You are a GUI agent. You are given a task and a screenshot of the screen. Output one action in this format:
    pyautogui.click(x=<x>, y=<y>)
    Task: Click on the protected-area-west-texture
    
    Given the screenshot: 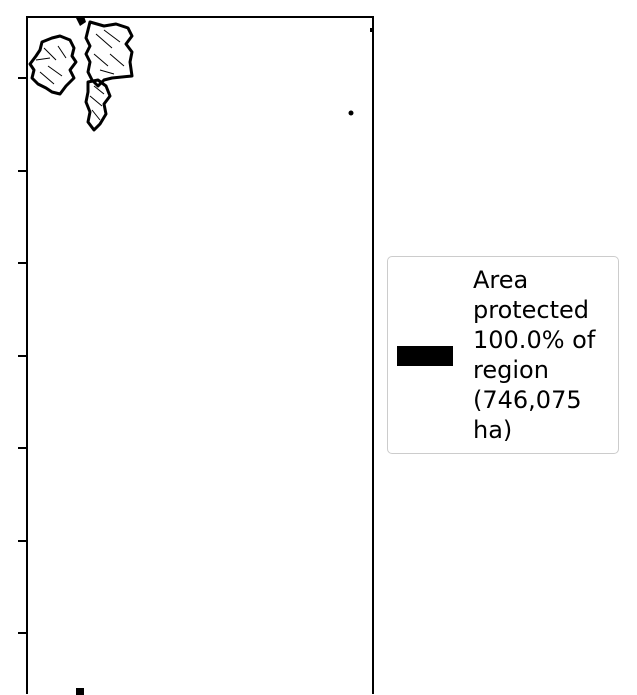 What is the action you would take?
    pyautogui.click(x=51, y=65)
    